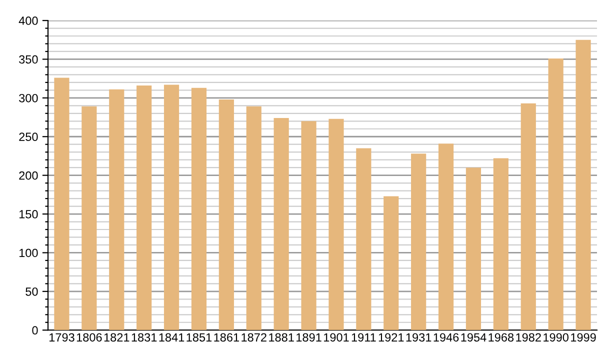  What do you see at coordinates (61, 337) in the screenshot?
I see `x-tick-label: 1793` at bounding box center [61, 337].